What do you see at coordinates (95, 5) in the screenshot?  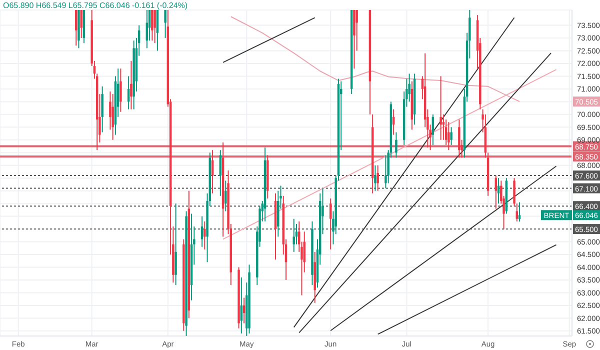 I see `annotation: O65.890 H66.549 L65.795 C66.046 -0.161 (-0.24%)` at bounding box center [95, 5].